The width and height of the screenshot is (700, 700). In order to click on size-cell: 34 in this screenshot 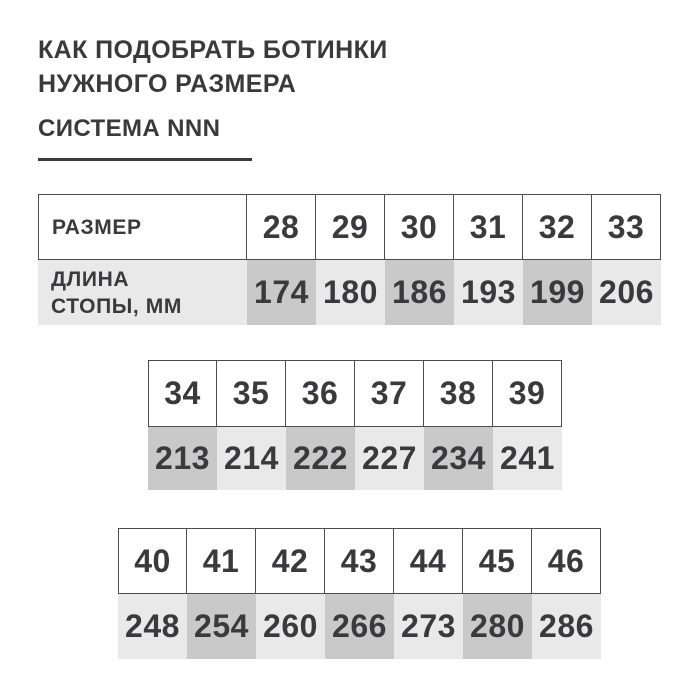, I will do `click(182, 393)`.